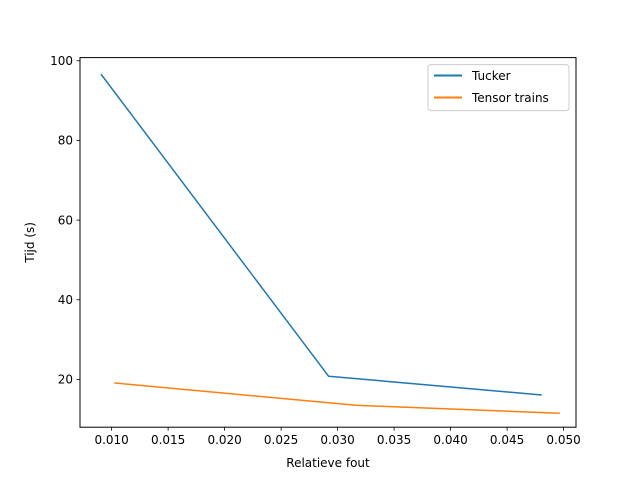 This screenshot has height=480, width=640. Describe the element at coordinates (450, 440) in the screenshot. I see `x-tick-label: 0.040` at that location.